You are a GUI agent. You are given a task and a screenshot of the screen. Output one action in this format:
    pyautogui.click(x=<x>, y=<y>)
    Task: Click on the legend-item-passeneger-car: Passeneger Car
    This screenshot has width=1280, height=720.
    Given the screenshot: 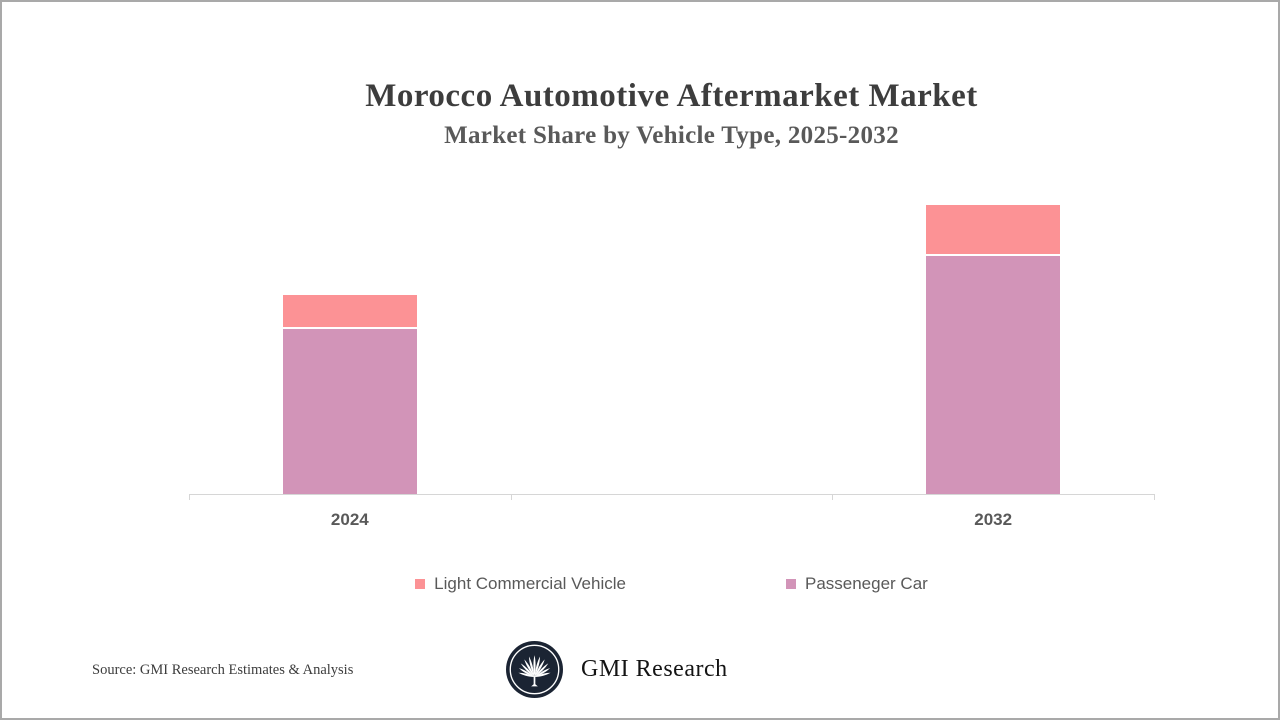 What is the action you would take?
    pyautogui.click(x=856, y=584)
    